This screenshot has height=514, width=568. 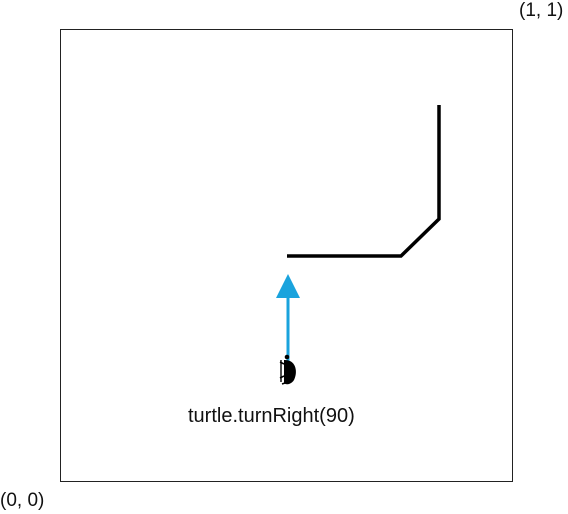 I want to click on turtle-icon, so click(x=287, y=369).